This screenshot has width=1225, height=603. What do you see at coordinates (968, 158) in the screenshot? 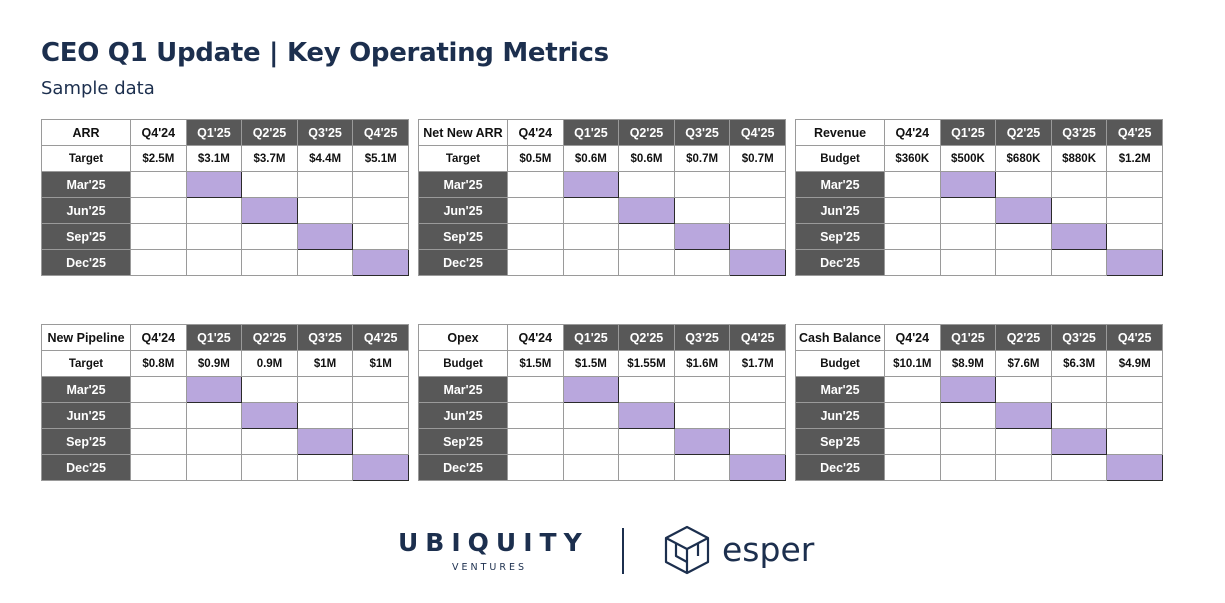
I see `target-value: $500K` at bounding box center [968, 158].